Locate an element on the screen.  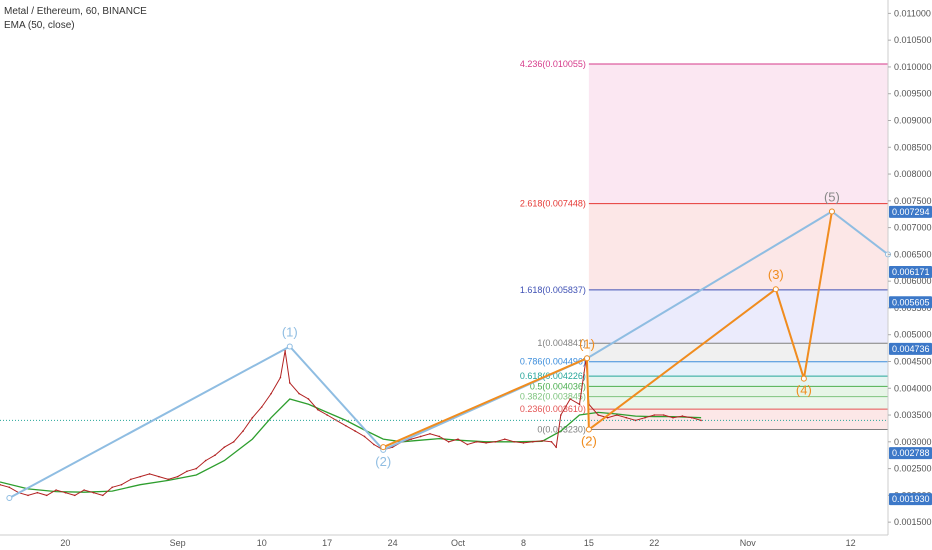
y-tick-0: 0.001500 is located at coordinates (913, 522).